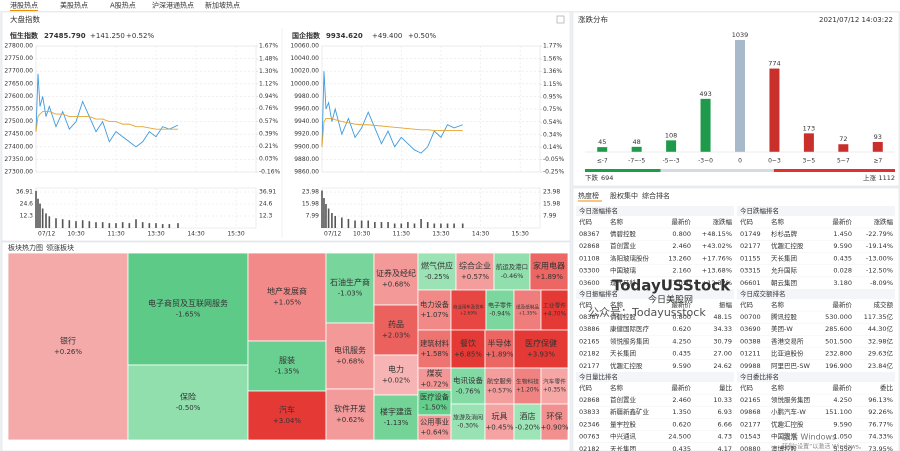  What do you see at coordinates (784, 282) in the screenshot?
I see `cell: 朝云集团` at bounding box center [784, 282].